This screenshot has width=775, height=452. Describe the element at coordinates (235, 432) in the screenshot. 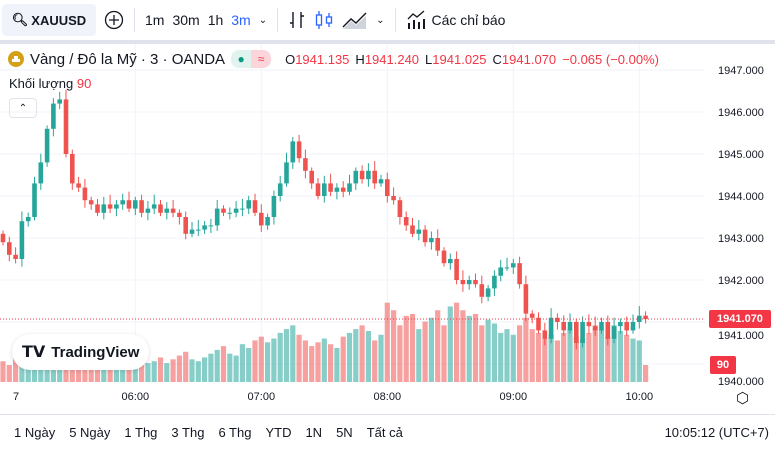

I see `range-button: 6 Thg` at that location.